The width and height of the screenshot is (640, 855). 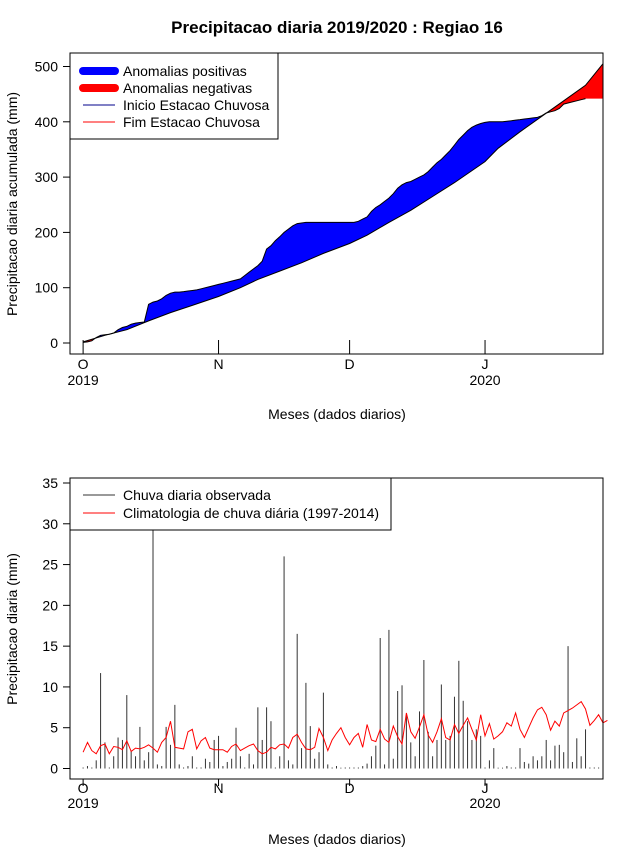 I want to click on top-y-tick-label: 200, so click(x=47, y=232).